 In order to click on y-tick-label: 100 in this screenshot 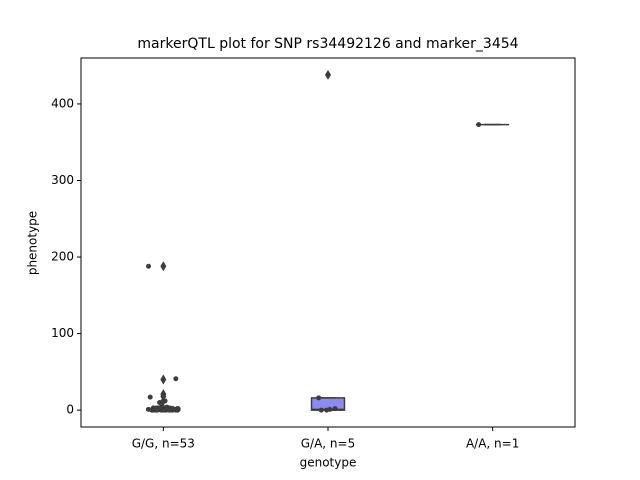, I will do `click(62, 333)`.